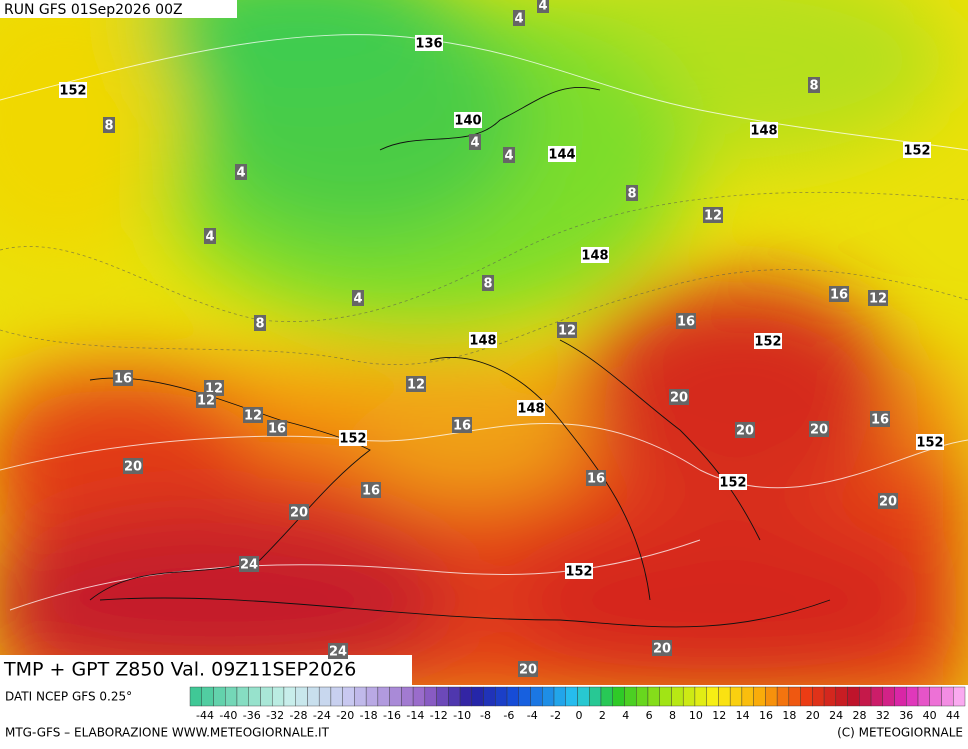 The image size is (968, 749). I want to click on colorbar-tick-label: -36, so click(252, 715).